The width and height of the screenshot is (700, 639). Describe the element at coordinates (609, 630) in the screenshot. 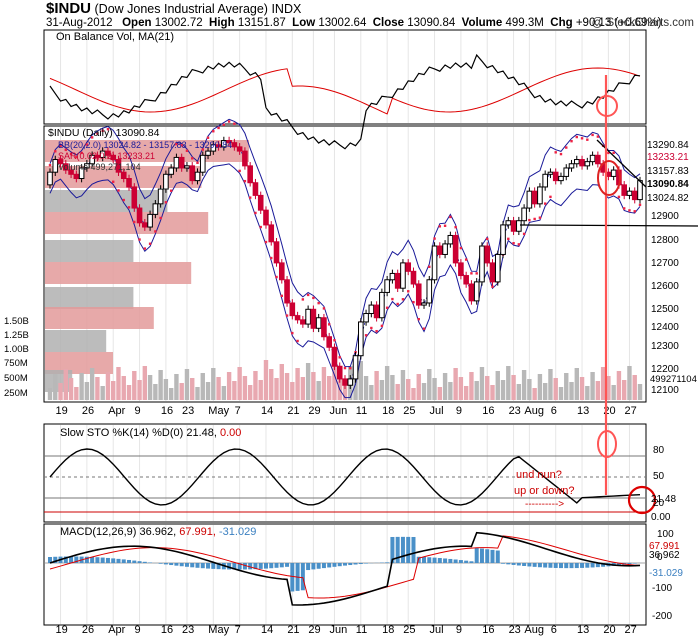

I see `xaxis-label-1-22: 20` at that location.